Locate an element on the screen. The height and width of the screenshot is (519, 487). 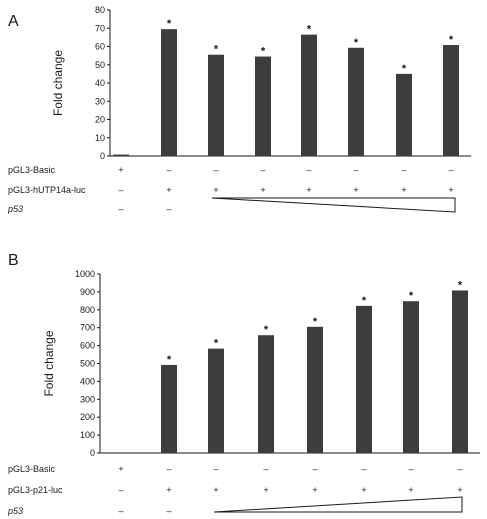
chart2-row-label: pGL3-p21-luc is located at coordinates (35, 490).